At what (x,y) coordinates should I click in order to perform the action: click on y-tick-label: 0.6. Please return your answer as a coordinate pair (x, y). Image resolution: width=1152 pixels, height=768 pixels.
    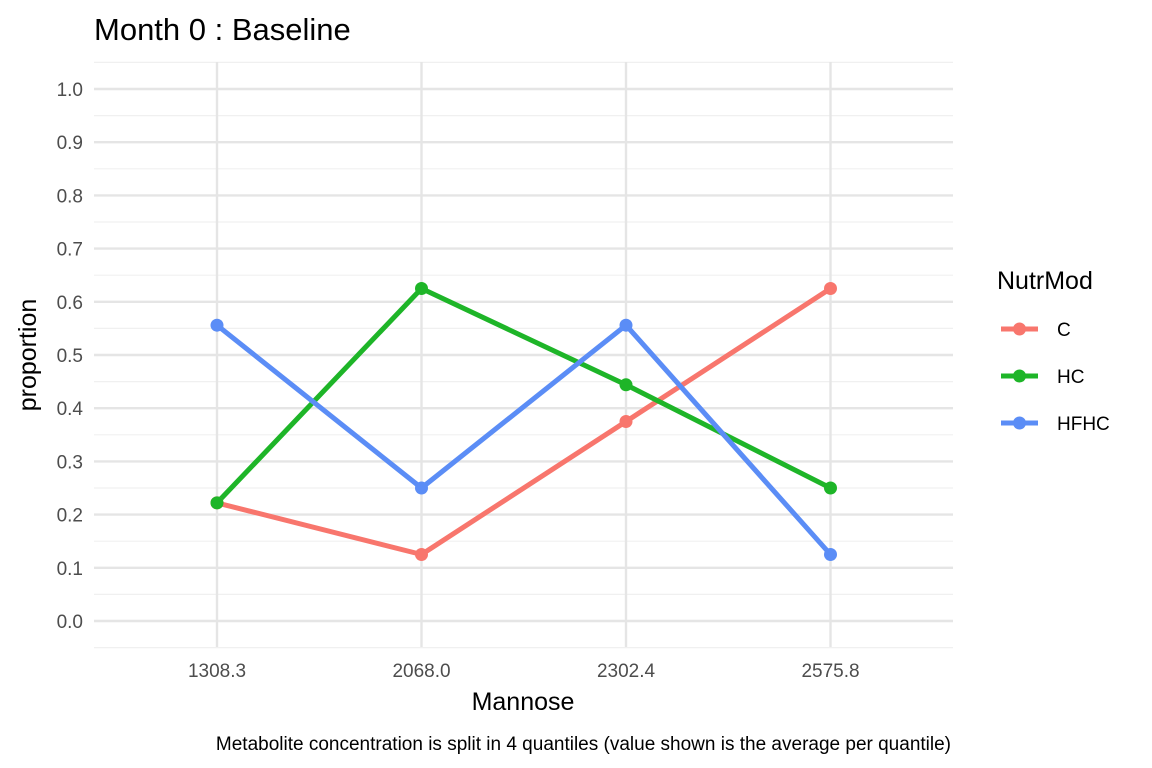
    Looking at the image, I should click on (70, 303).